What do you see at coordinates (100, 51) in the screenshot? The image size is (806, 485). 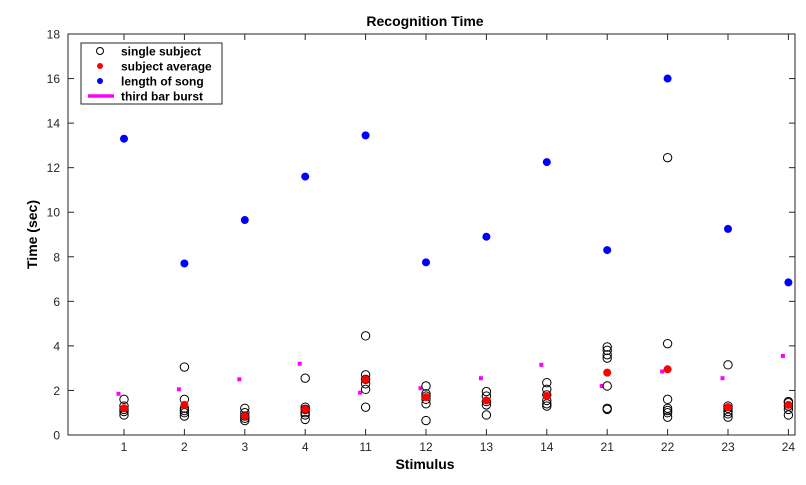 I see `legend-marker-single-subject` at bounding box center [100, 51].